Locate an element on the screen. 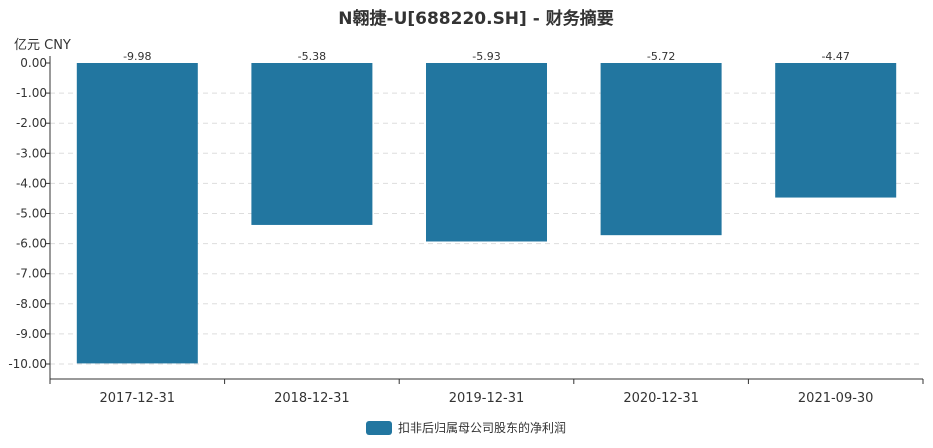 This screenshot has height=448, width=933. legend-label: 扣非后归属母公司股东的净利润 is located at coordinates (482, 427).